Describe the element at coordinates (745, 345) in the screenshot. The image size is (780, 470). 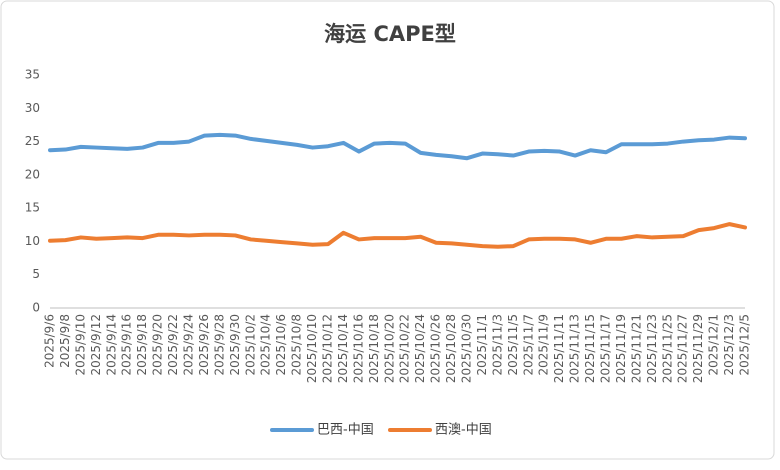
I see `x-tick-label: 2025/12/5` at that location.